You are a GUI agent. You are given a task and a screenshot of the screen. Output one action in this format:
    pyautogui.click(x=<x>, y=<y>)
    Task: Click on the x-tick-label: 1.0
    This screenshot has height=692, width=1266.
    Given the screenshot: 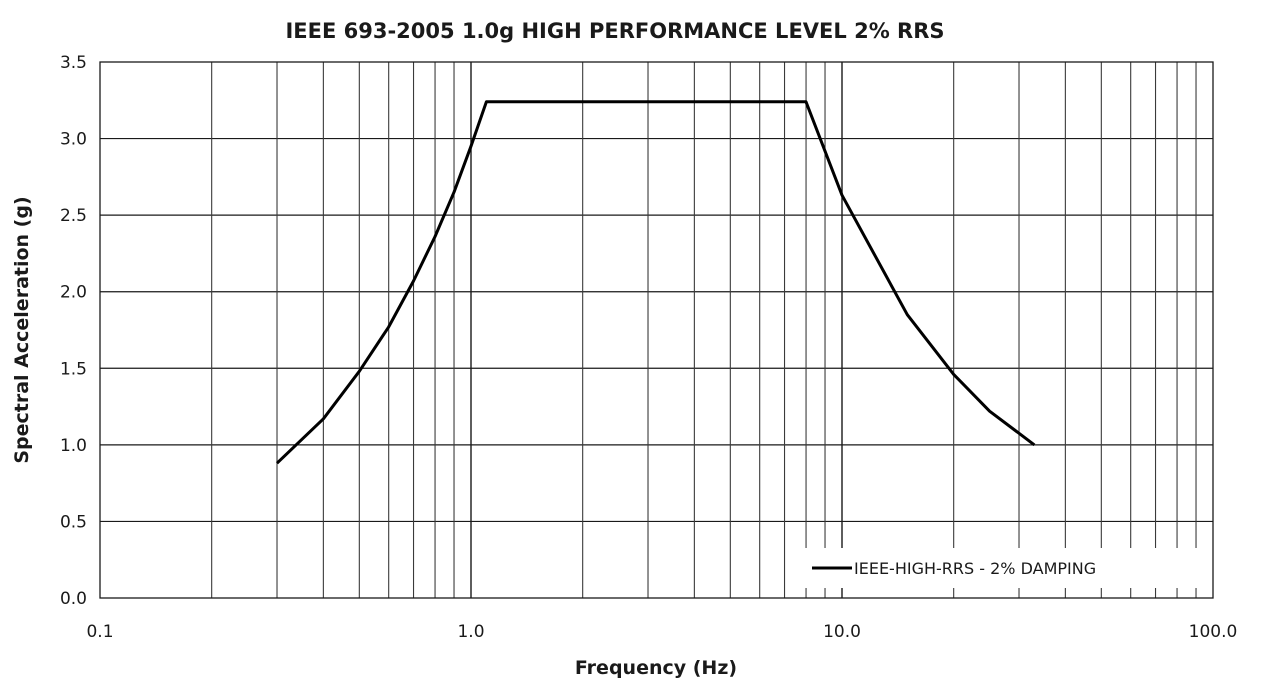 What is the action you would take?
    pyautogui.click(x=470, y=632)
    